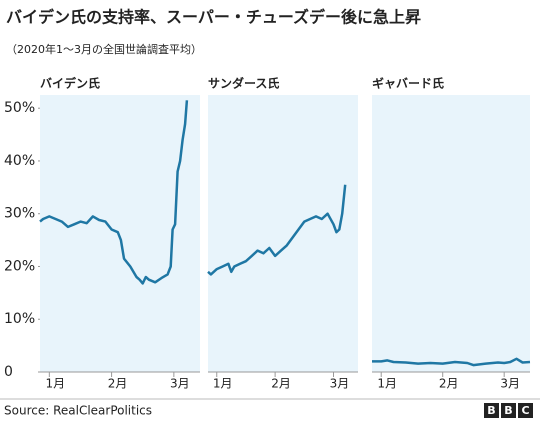 This screenshot has height=421, width=540. Describe the element at coordinates (408, 83) in the screenshot. I see `panel-title: ギャバード氏` at that location.